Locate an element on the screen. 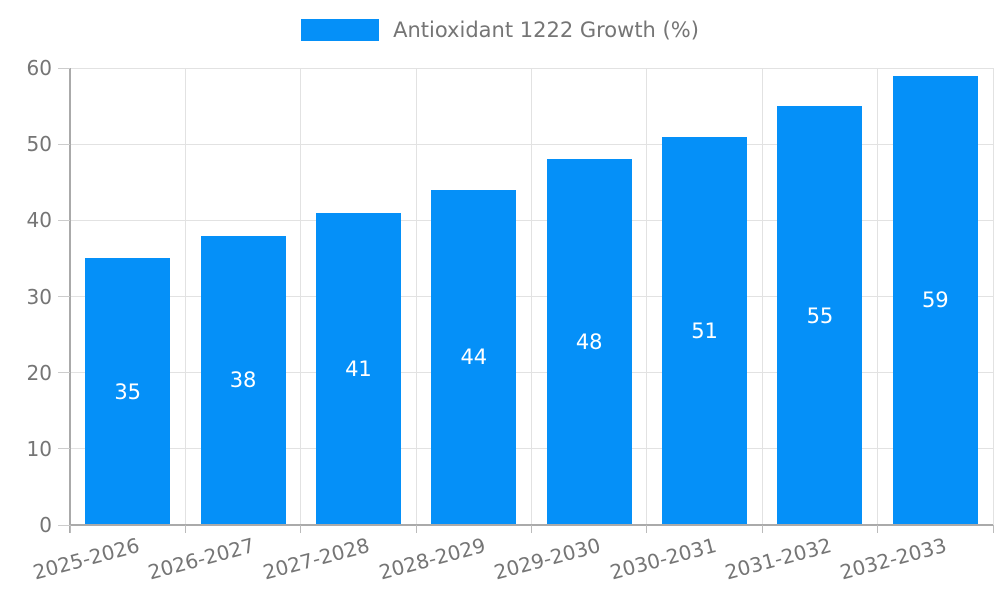  bar-2027-2028: 41 is located at coordinates (358, 368).